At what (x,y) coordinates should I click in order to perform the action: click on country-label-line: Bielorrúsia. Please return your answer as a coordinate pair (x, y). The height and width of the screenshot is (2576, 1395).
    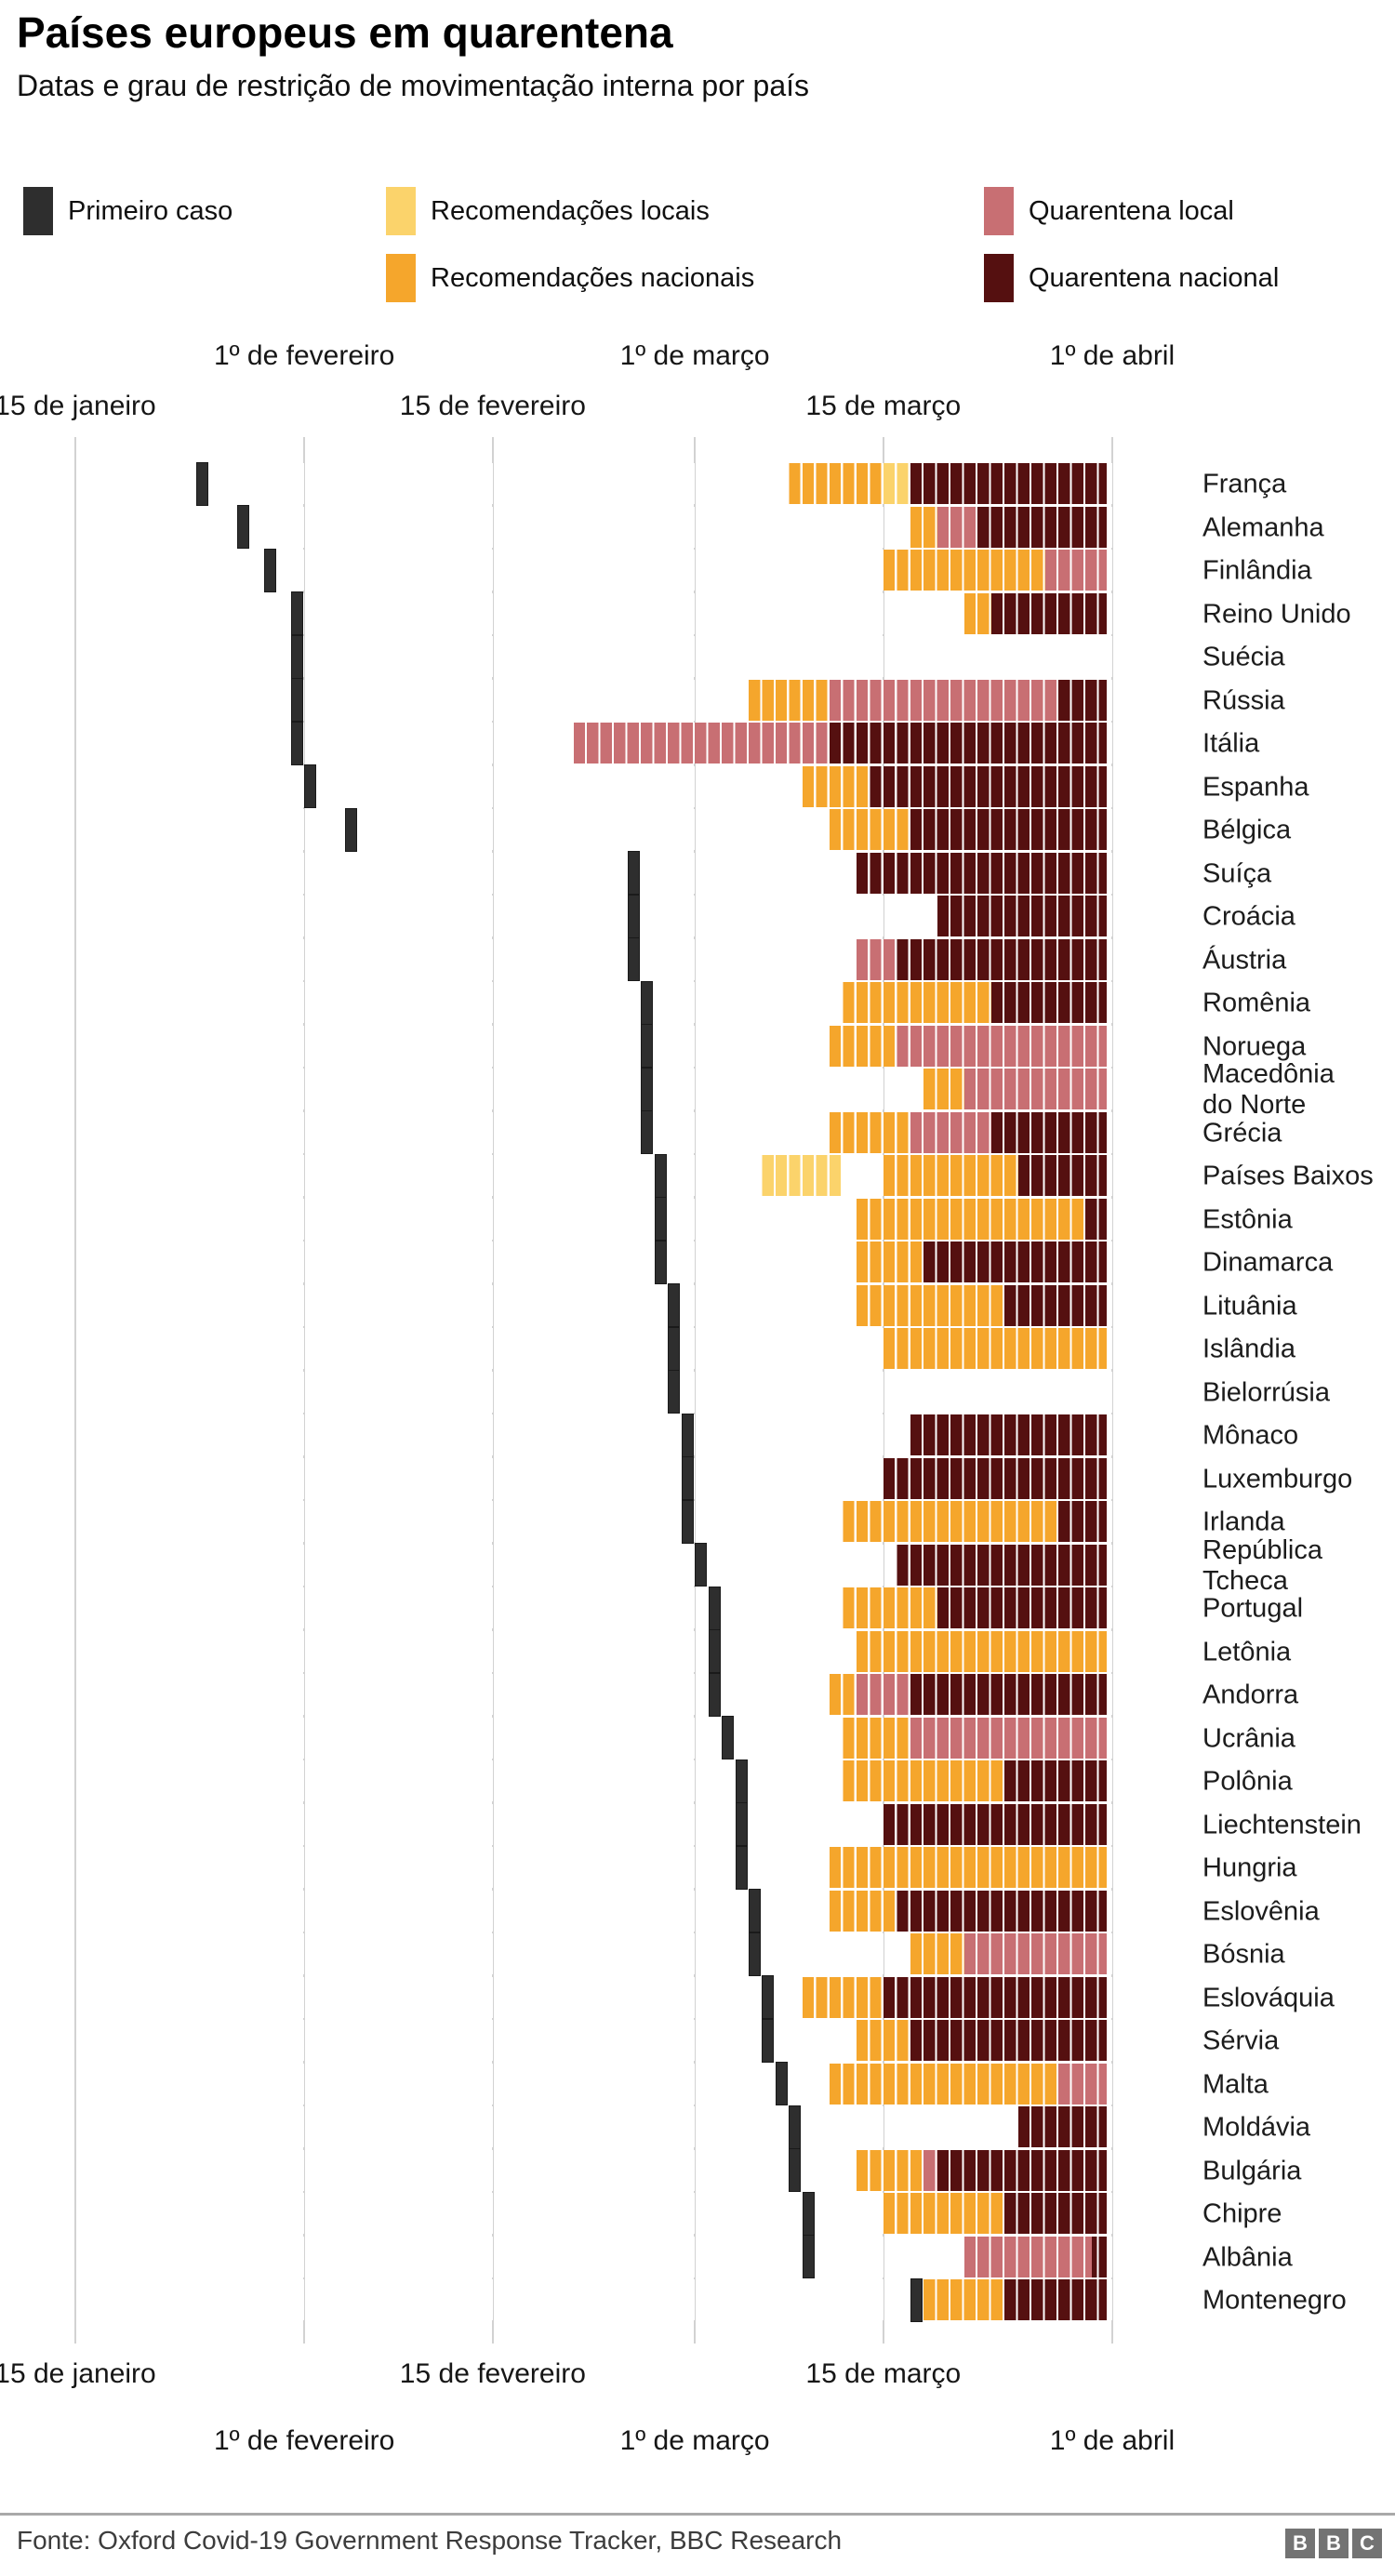
    Looking at the image, I should click on (1266, 1392).